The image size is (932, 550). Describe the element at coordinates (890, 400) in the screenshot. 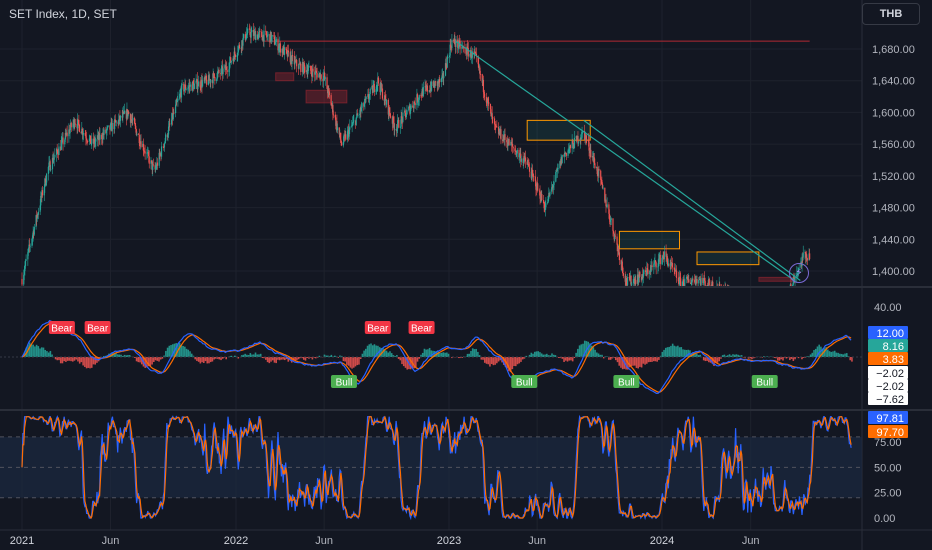

I see `value-label-text: −7.62` at that location.